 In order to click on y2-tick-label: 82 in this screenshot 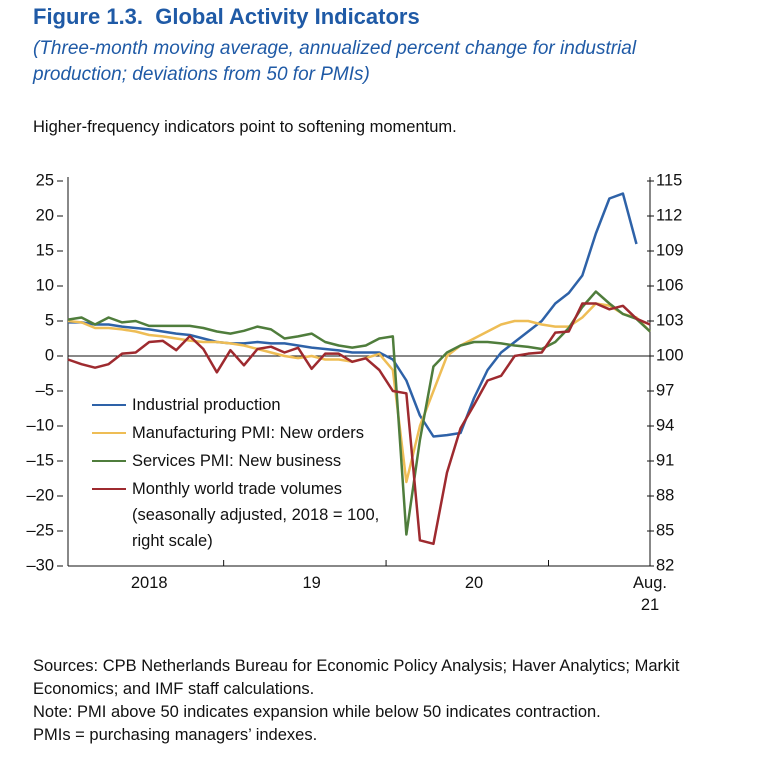, I will do `click(665, 565)`.